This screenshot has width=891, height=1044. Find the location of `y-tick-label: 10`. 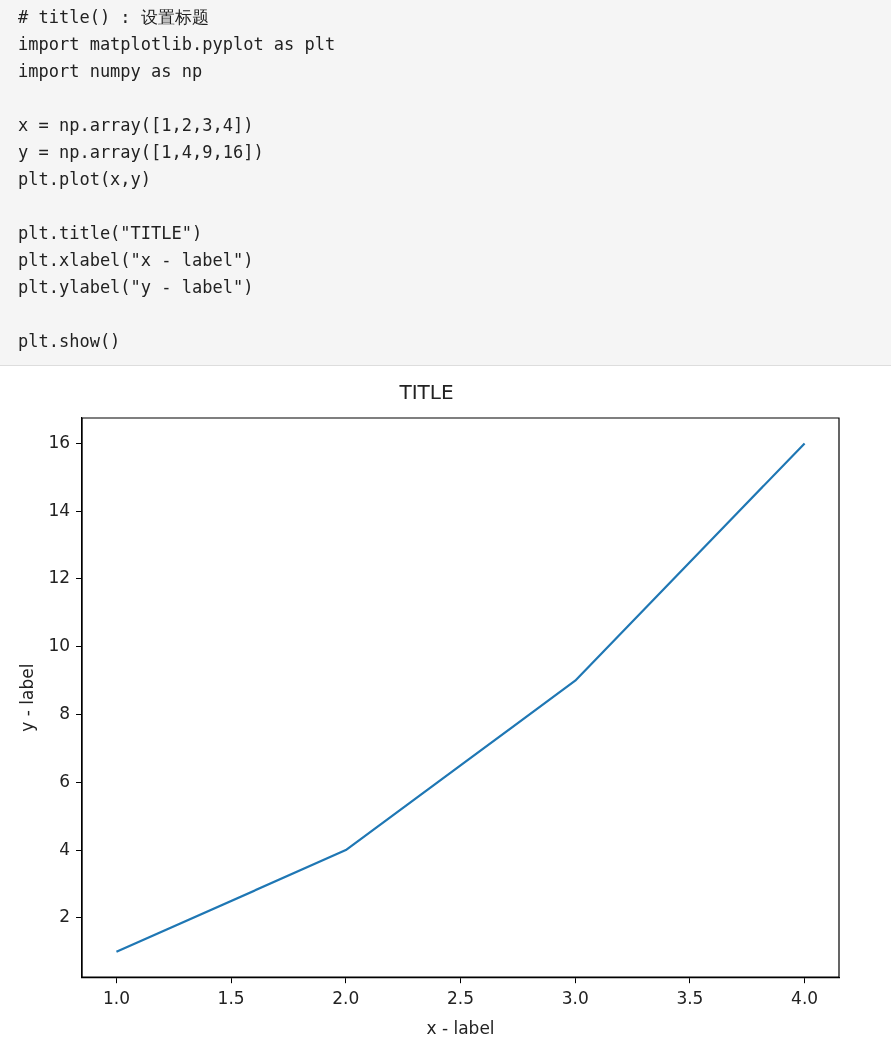

y-tick-label: 10 is located at coordinates (59, 645).